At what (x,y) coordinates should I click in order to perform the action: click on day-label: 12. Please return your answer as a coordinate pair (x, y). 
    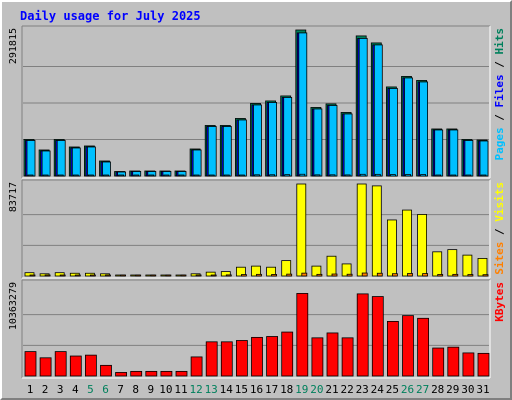
    Looking at the image, I should click on (195, 389).